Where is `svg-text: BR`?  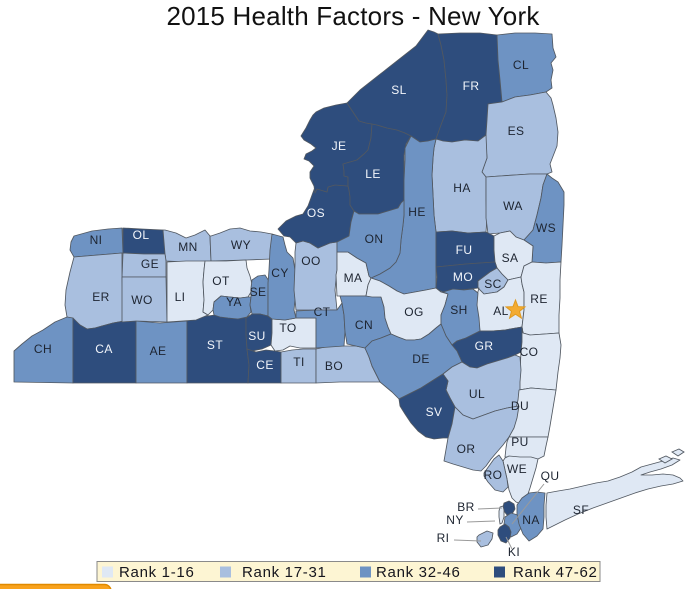 svg-text: BR is located at coordinates (465, 507).